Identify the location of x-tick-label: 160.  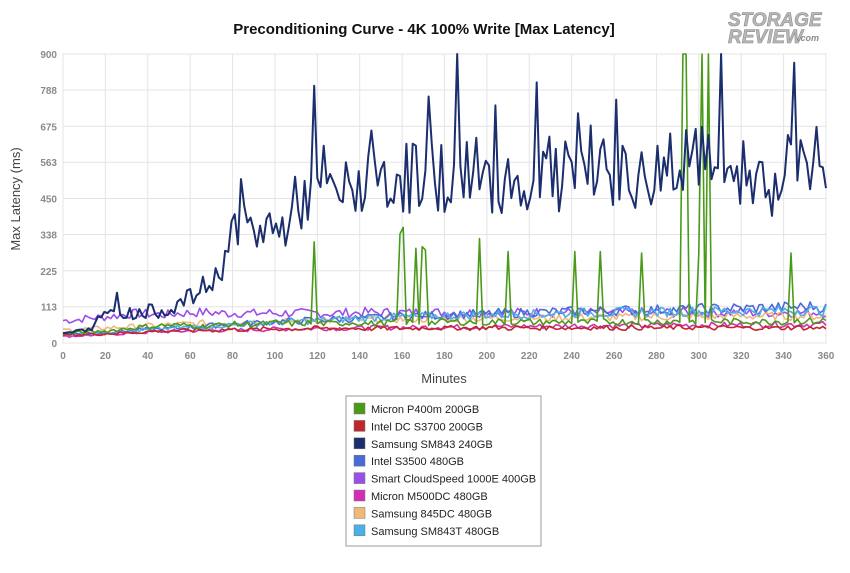
(402, 356).